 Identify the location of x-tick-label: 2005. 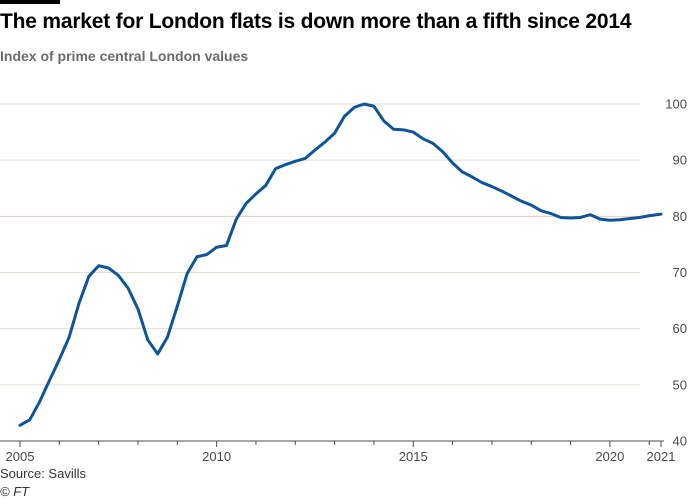
(20, 456).